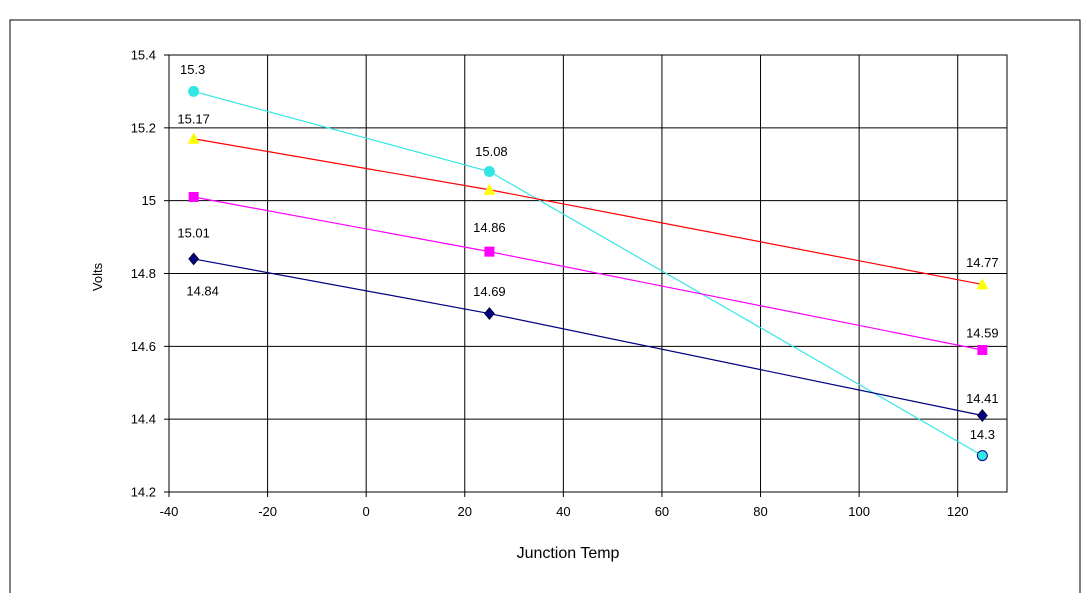 Image resolution: width=1085 pixels, height=593 pixels. Describe the element at coordinates (143, 273) in the screenshot. I see `y-tick-label: 14.8` at that location.